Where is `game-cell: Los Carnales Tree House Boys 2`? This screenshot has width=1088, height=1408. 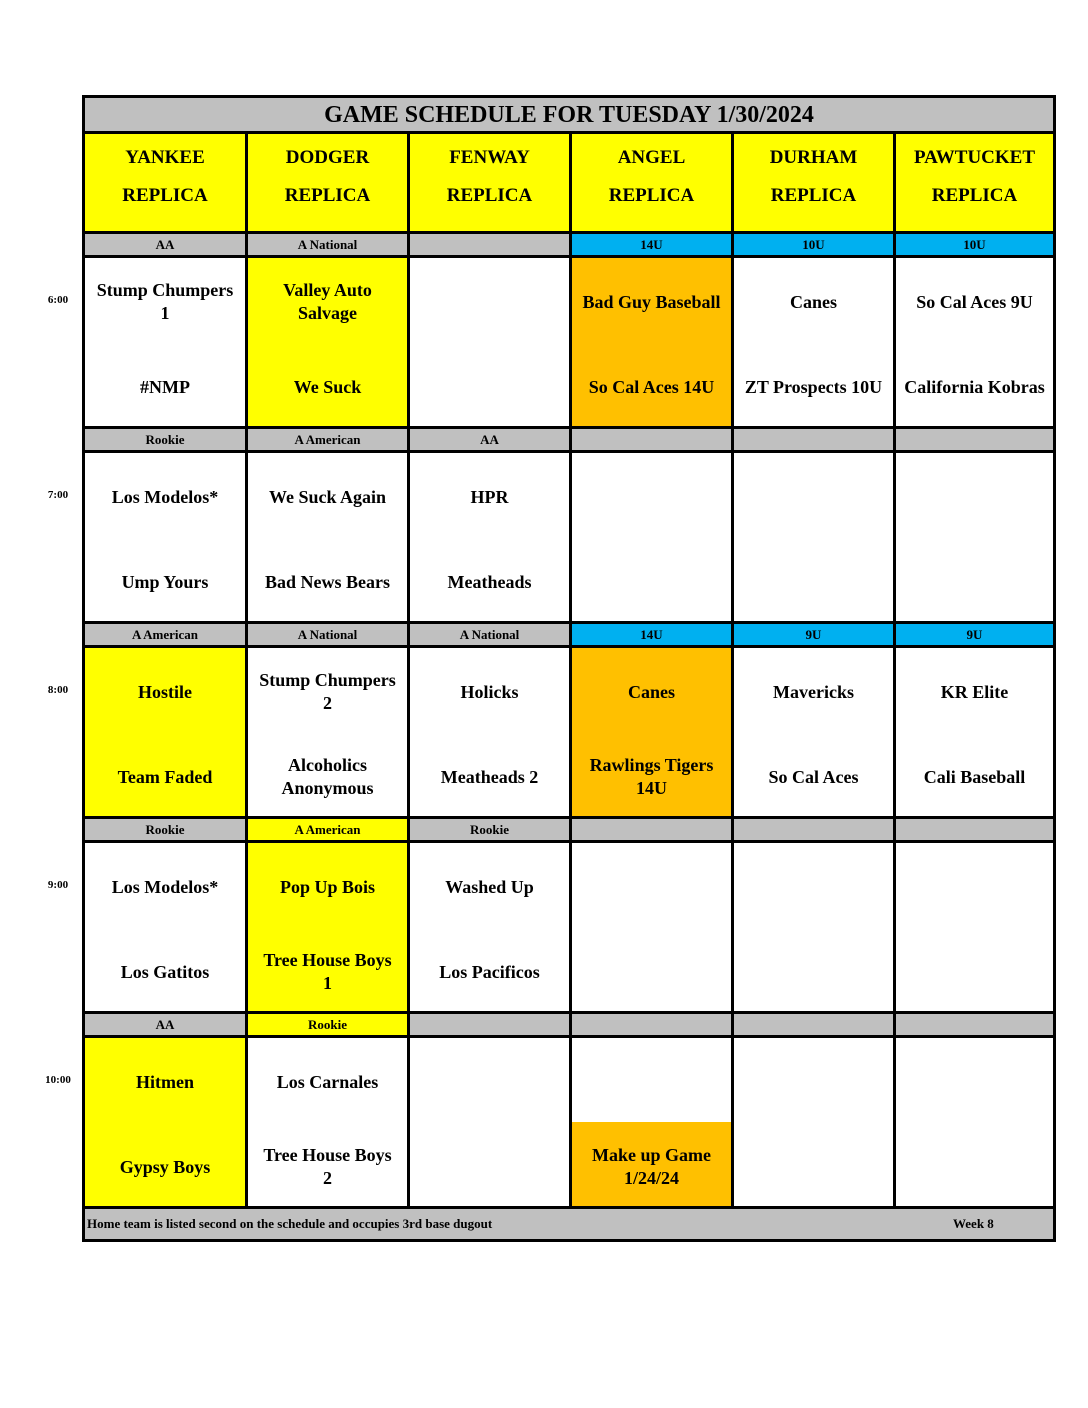 game-cell: Los Carnales Tree House Boys 2 is located at coordinates (327, 1122).